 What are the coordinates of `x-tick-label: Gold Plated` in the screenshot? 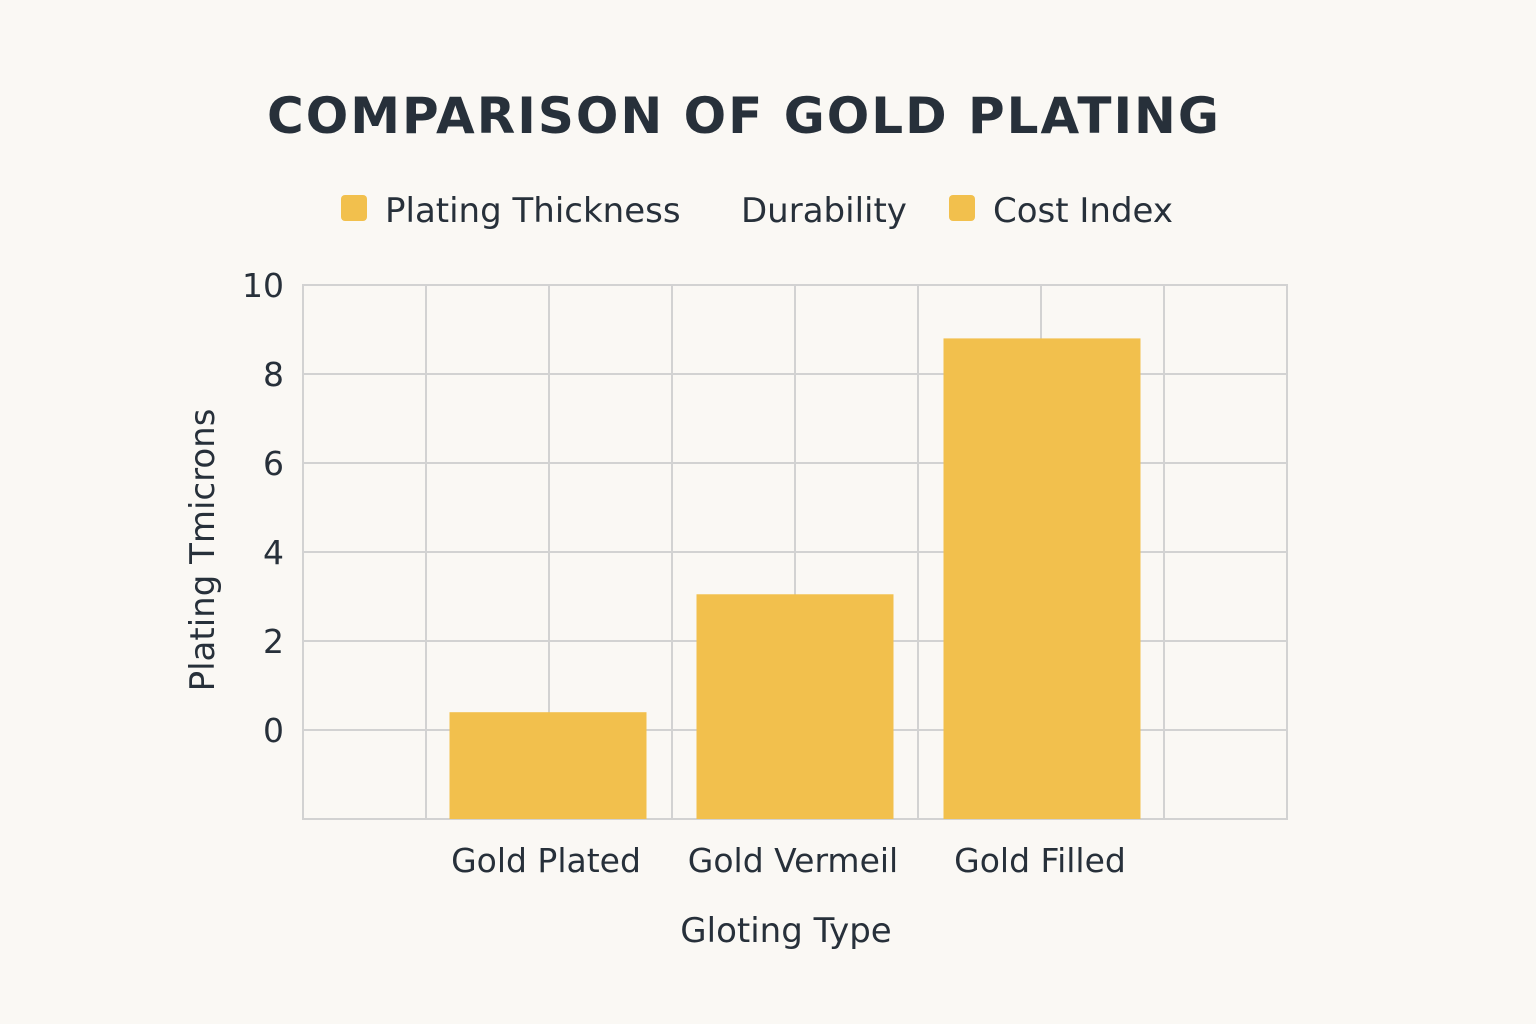 It's located at (546, 860).